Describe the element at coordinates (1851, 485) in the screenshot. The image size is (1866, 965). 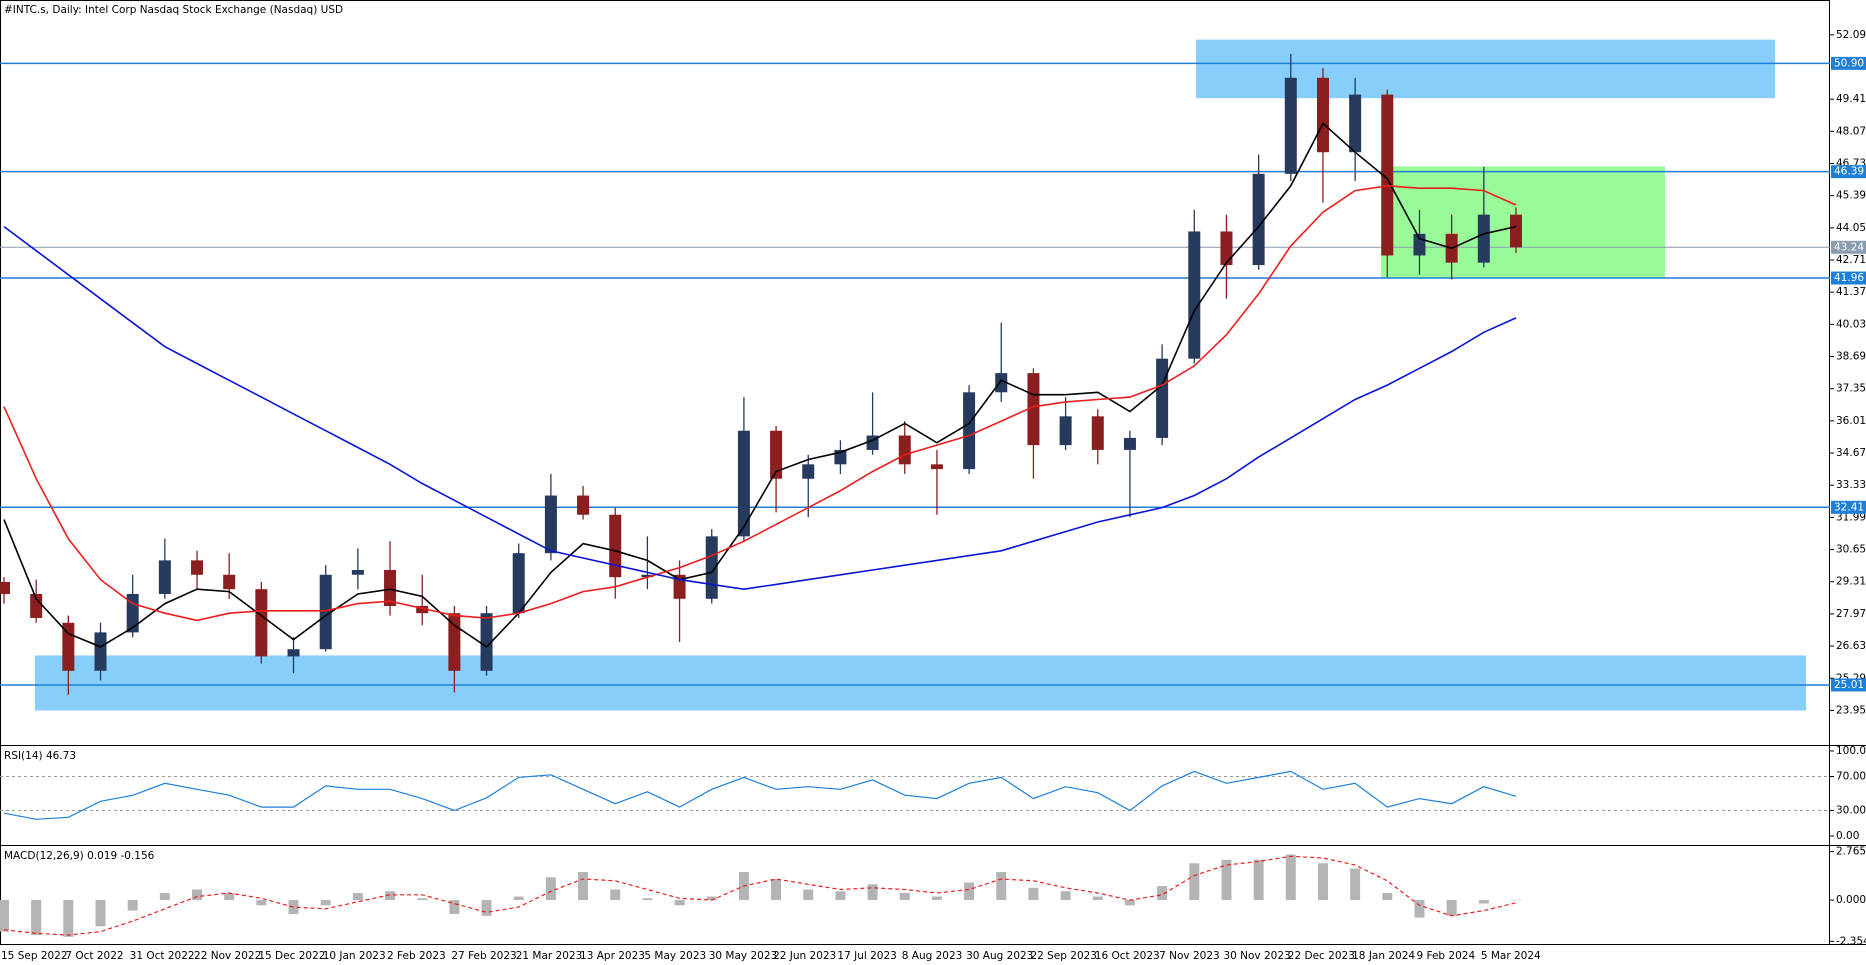
I see `y-tick-label: 33.33` at that location.